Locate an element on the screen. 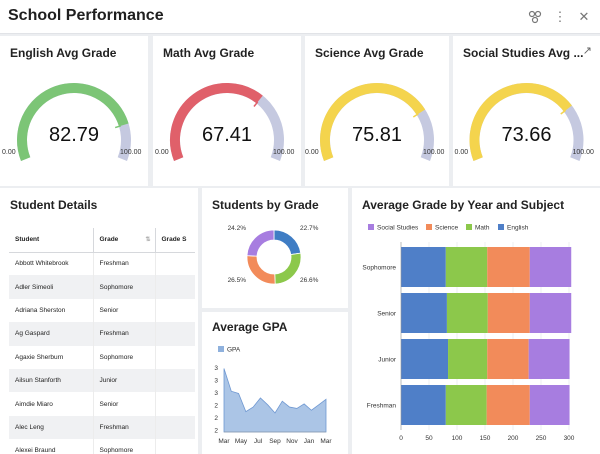 Image resolution: width=600 pixels, height=454 pixels. table-row: Agaxie Sherburn Sophomore is located at coordinates (102, 357).